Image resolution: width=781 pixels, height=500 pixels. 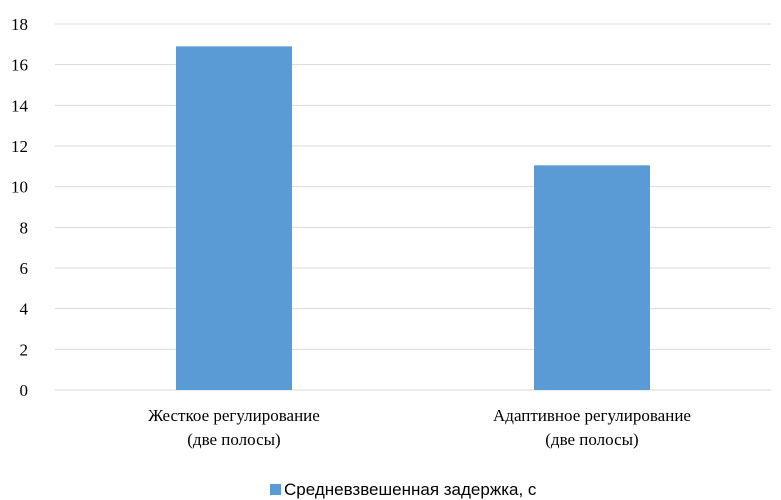 What do you see at coordinates (19, 24) in the screenshot?
I see `y-tick-label: 18` at bounding box center [19, 24].